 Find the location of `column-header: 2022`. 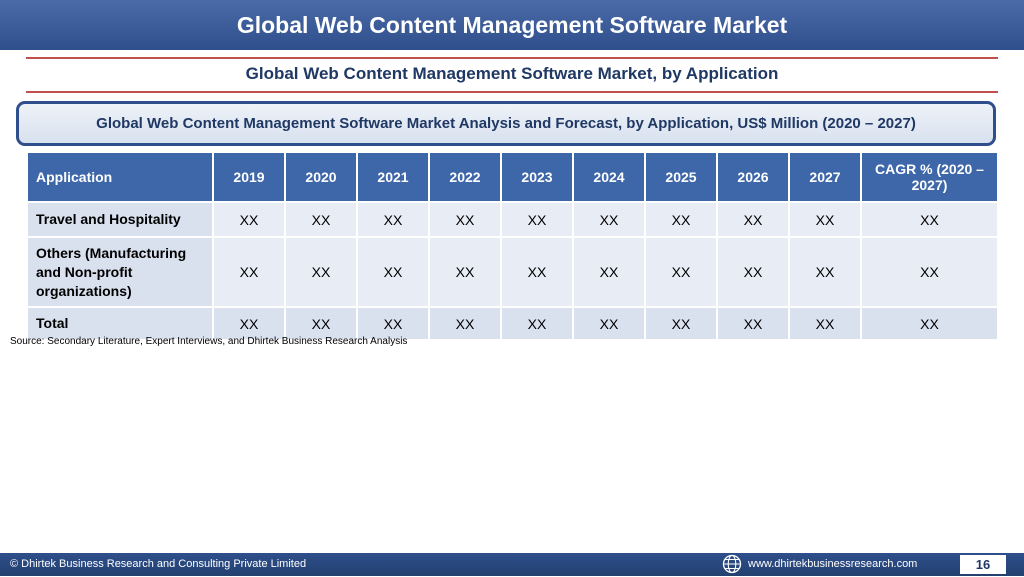

column-header: 2022 is located at coordinates (465, 177).